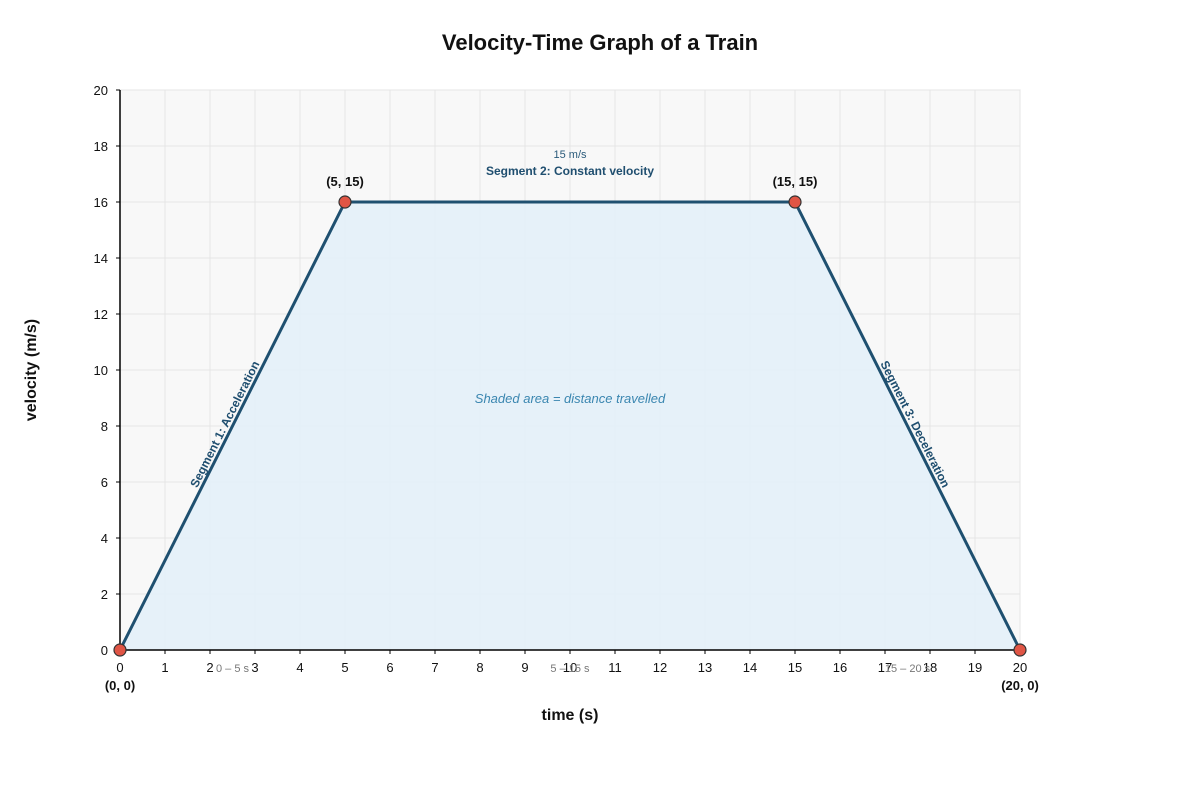 The height and width of the screenshot is (800, 1200). I want to click on segment-interval-label: 15 – 20 s, so click(908, 669).